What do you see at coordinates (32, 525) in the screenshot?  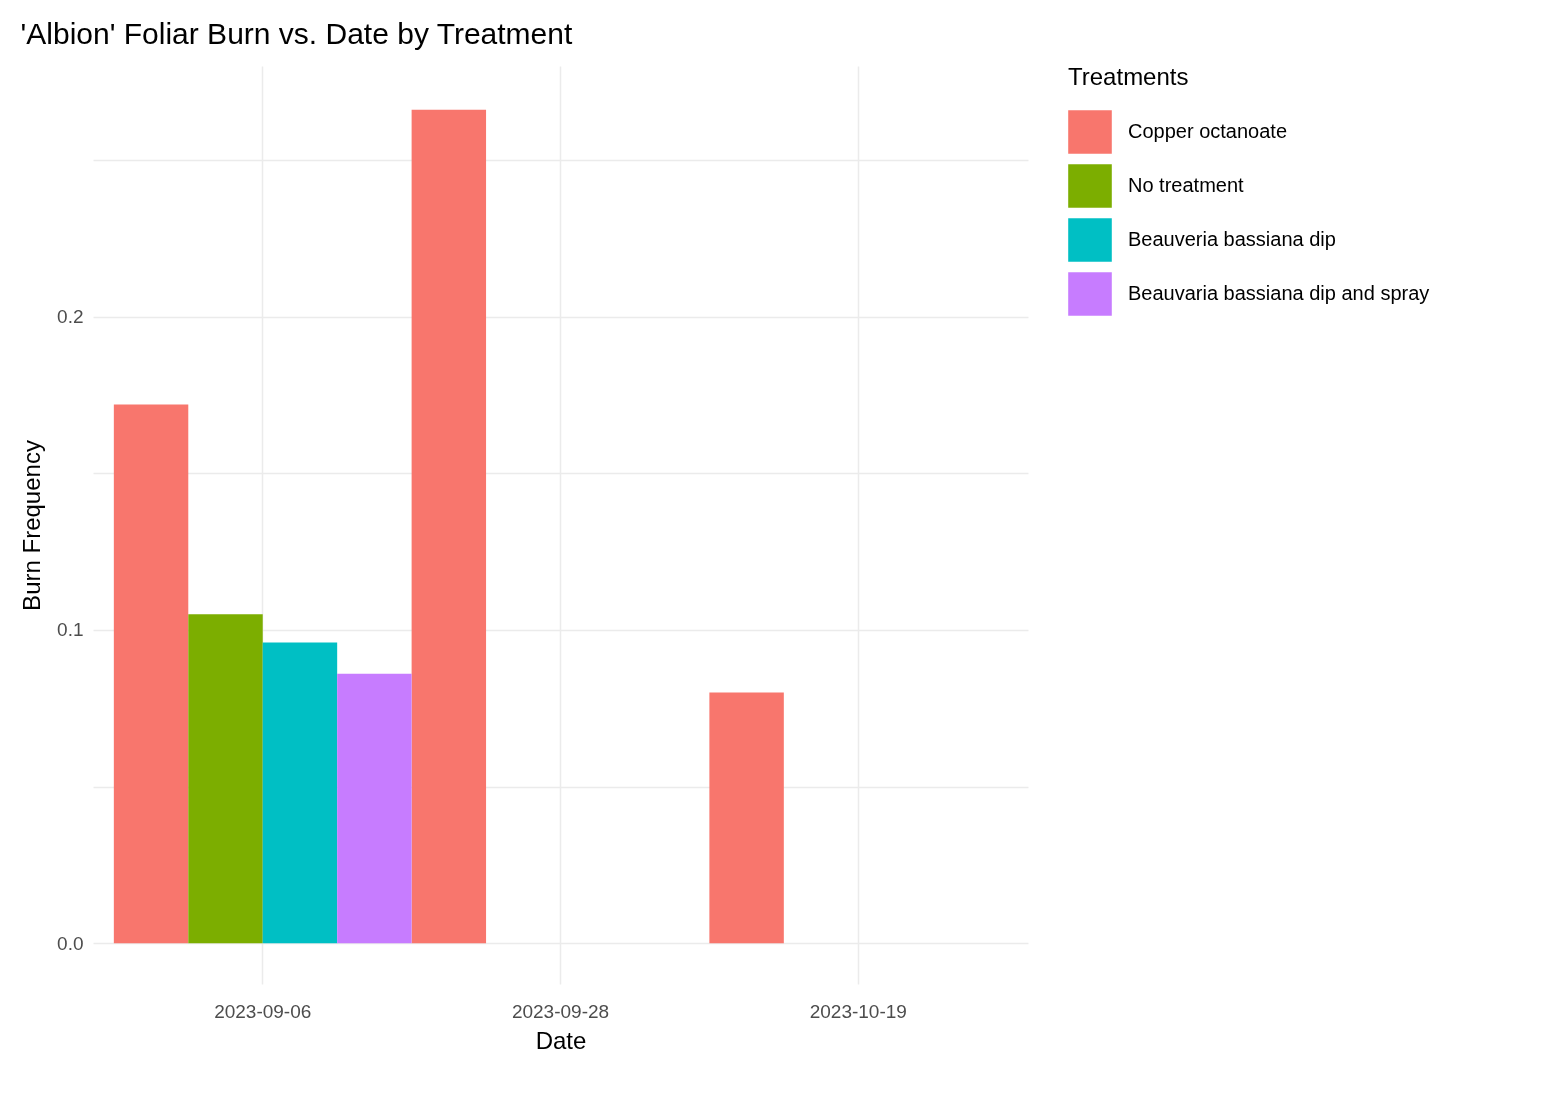 I see `y-axis-title: Burn Frequency` at bounding box center [32, 525].